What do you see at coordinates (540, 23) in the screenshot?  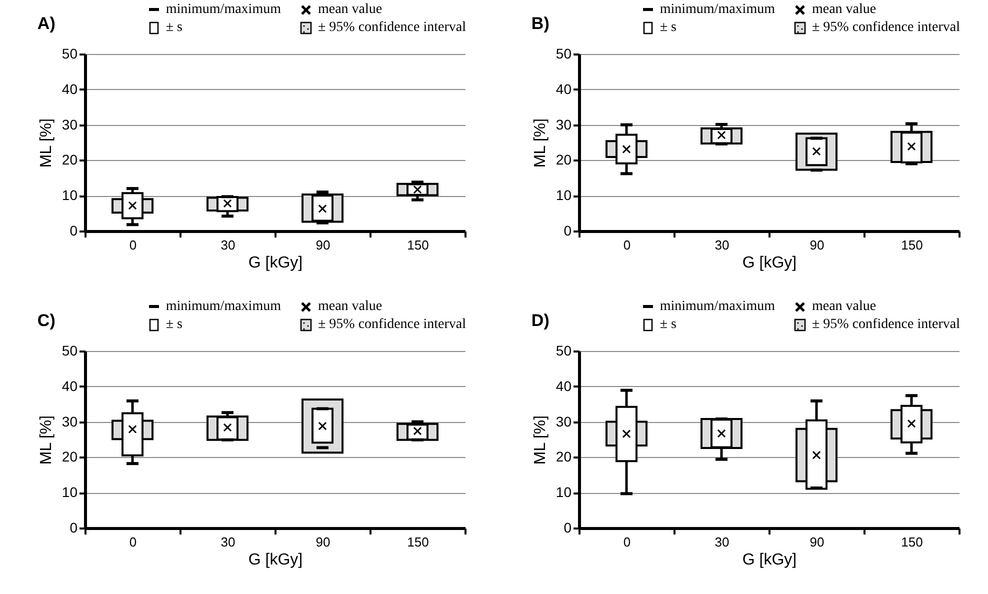 I see `chart-title: B)` at bounding box center [540, 23].